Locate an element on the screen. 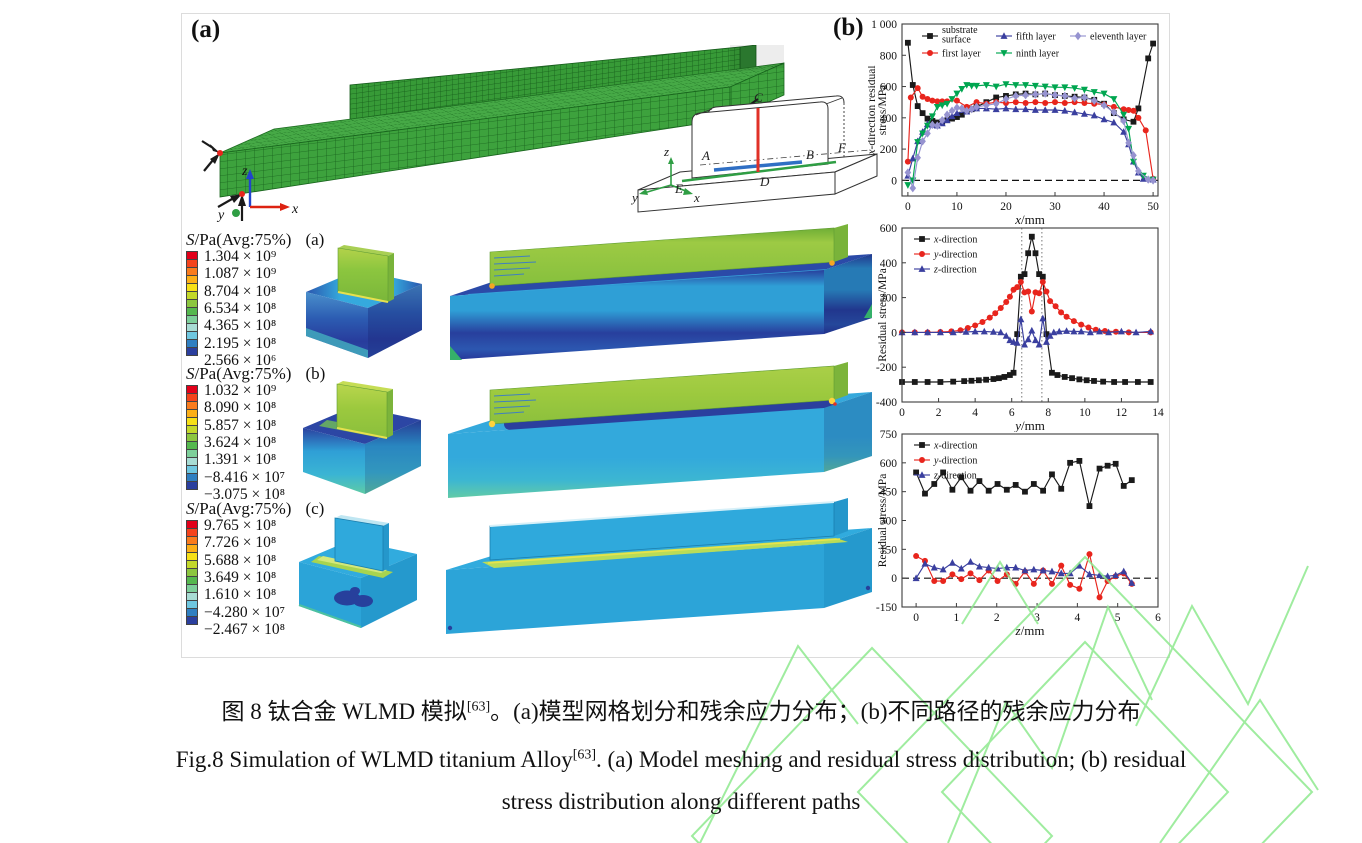 This screenshot has width=1362, height=843. colorbar-value: −8.416 × 10⁷ is located at coordinates (245, 477).